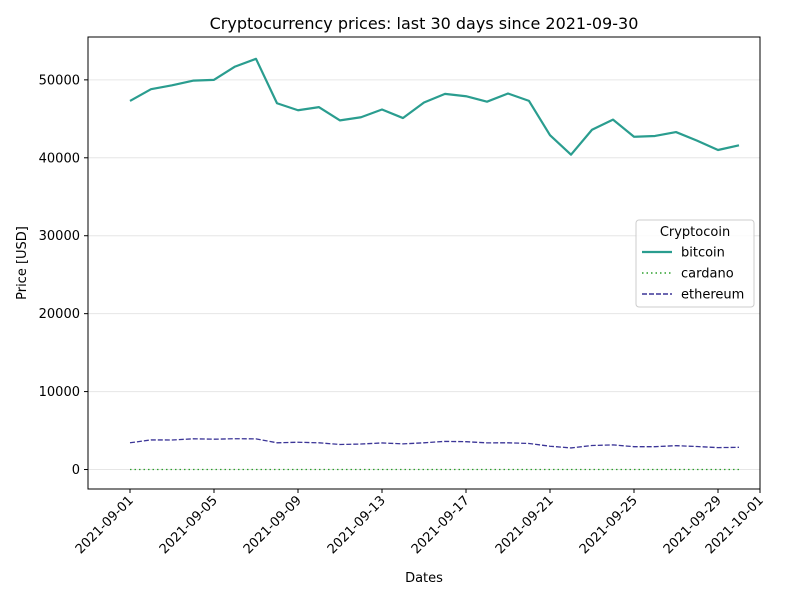 The image size is (800, 600). What do you see at coordinates (59, 80) in the screenshot?
I see `y-tick-label: 50000` at bounding box center [59, 80].